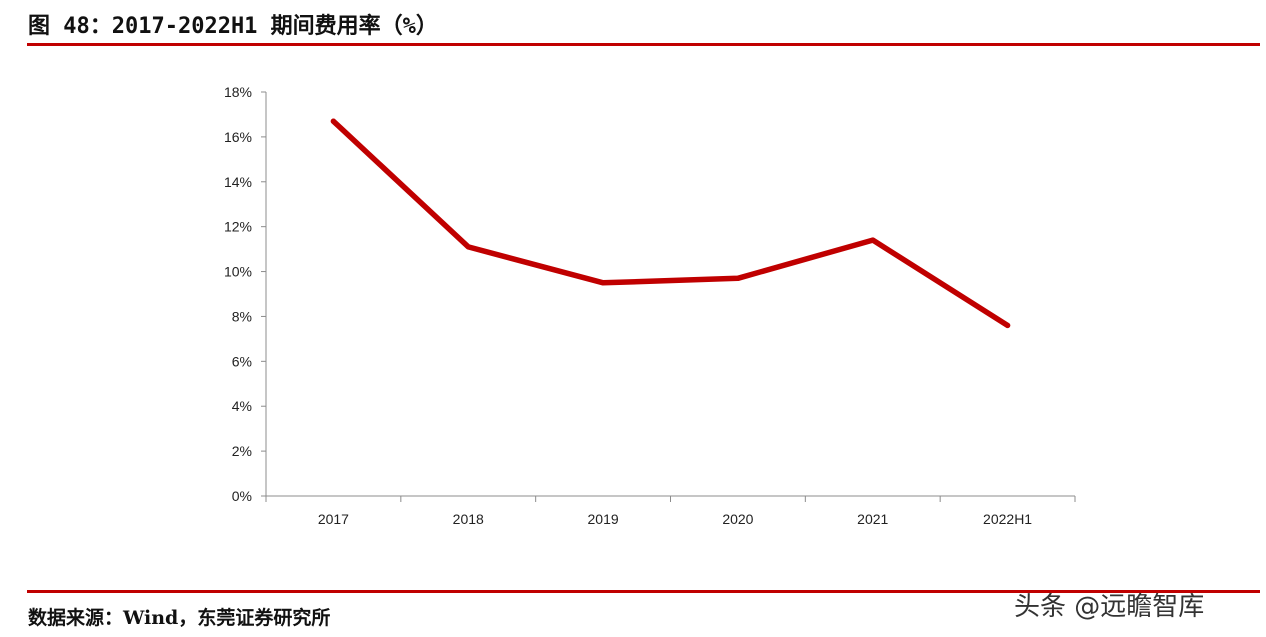 The height and width of the screenshot is (637, 1266). I want to click on x-tick-label: 2017, so click(333, 519).